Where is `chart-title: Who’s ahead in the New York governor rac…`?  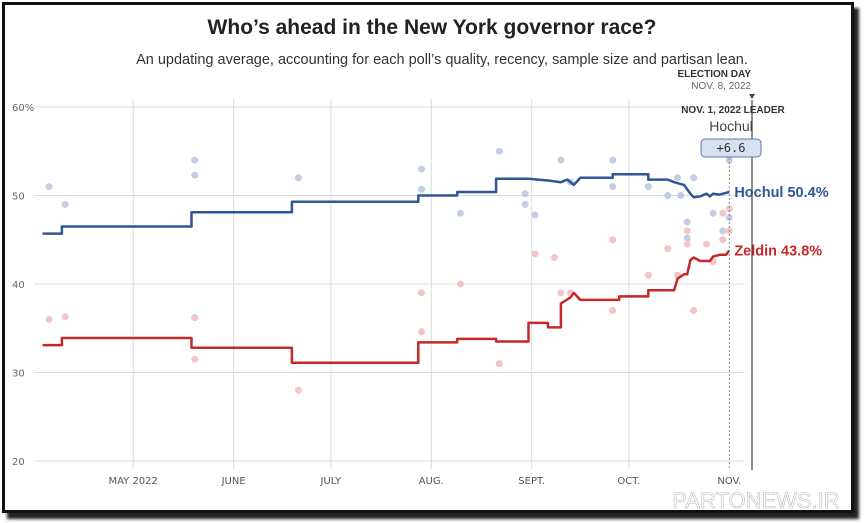 chart-title: Who’s ahead in the New York governor rac… is located at coordinates (432, 27).